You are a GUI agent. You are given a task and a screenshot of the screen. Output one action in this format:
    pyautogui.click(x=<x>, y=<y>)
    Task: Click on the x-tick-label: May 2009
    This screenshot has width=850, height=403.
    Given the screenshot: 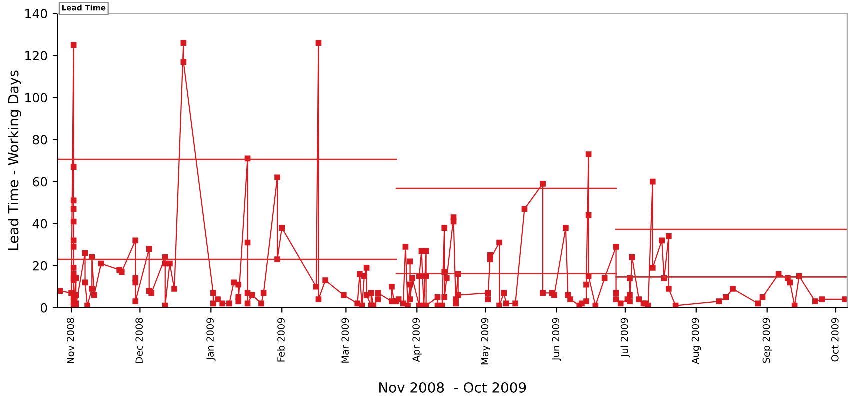 What is the action you would take?
    pyautogui.click(x=486, y=341)
    